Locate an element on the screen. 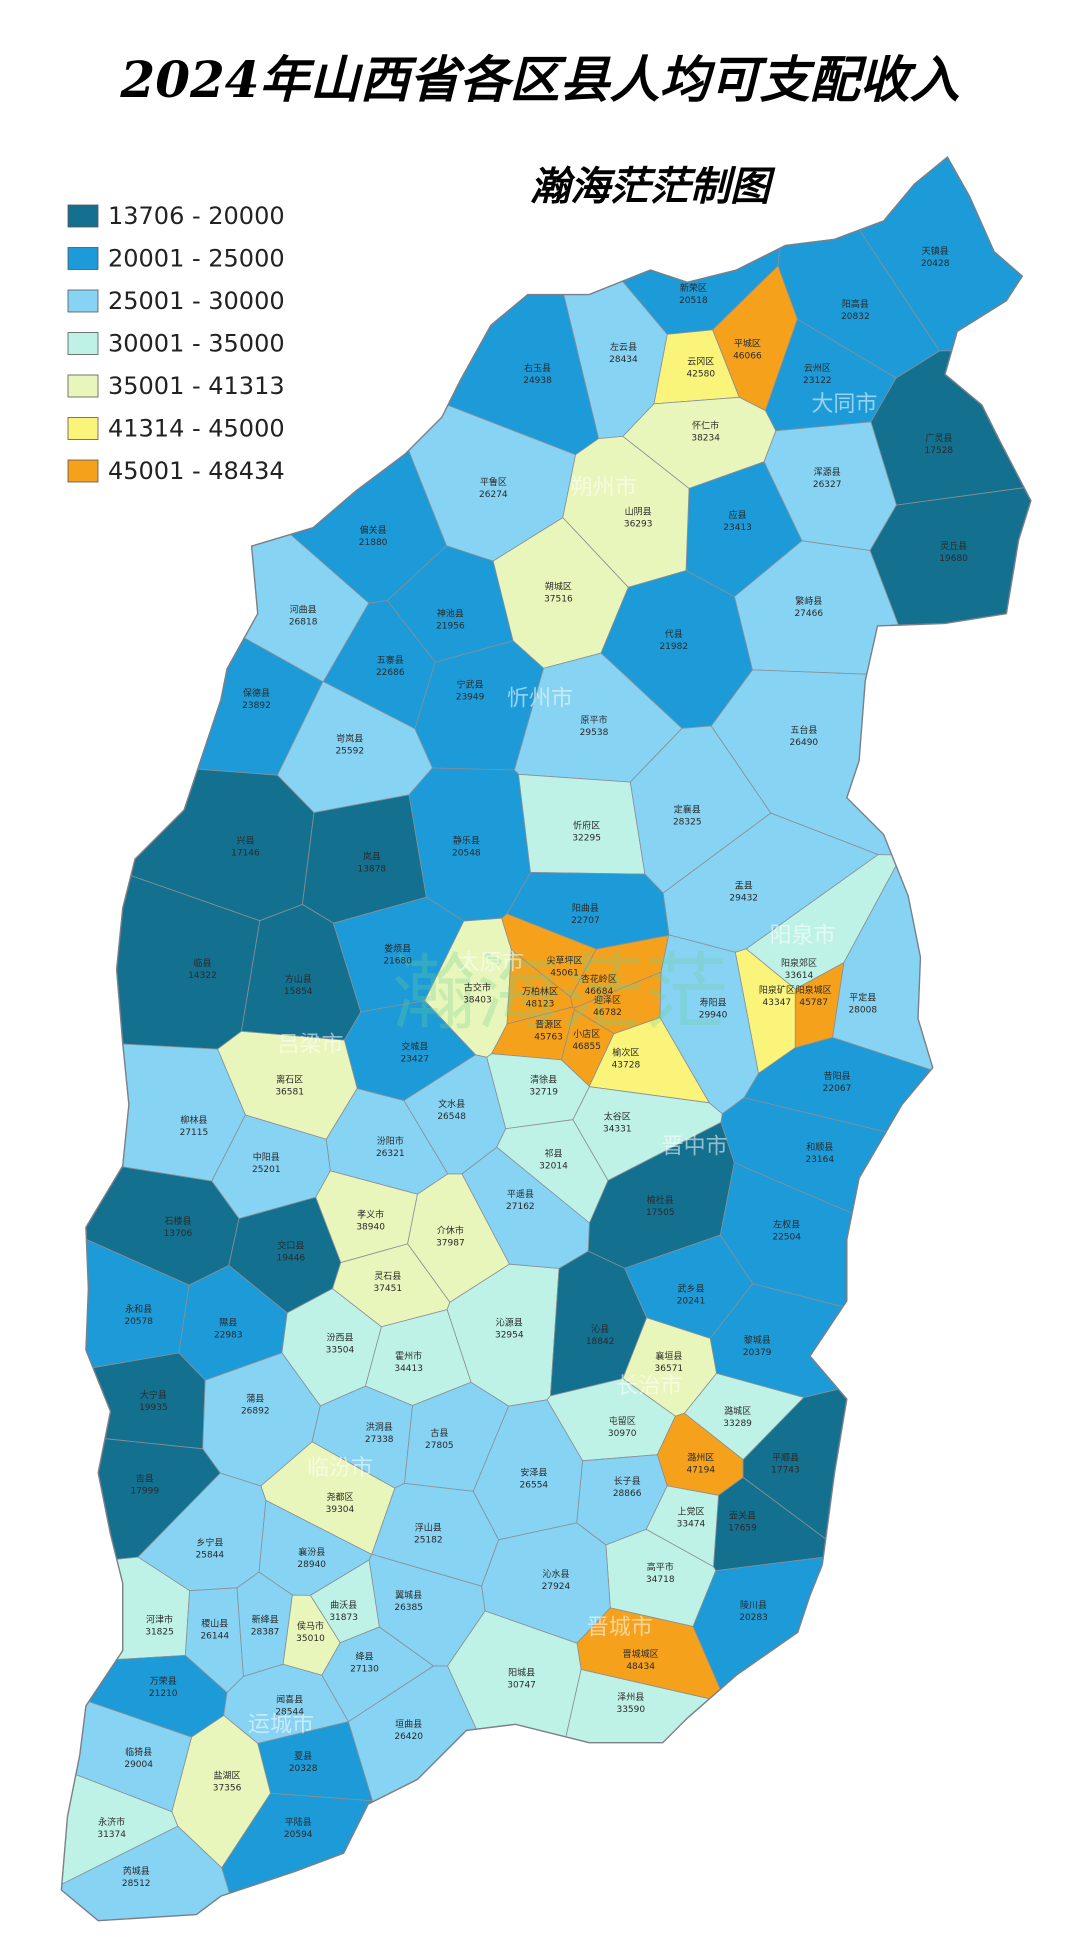  county-value: 13878 is located at coordinates (372, 869).